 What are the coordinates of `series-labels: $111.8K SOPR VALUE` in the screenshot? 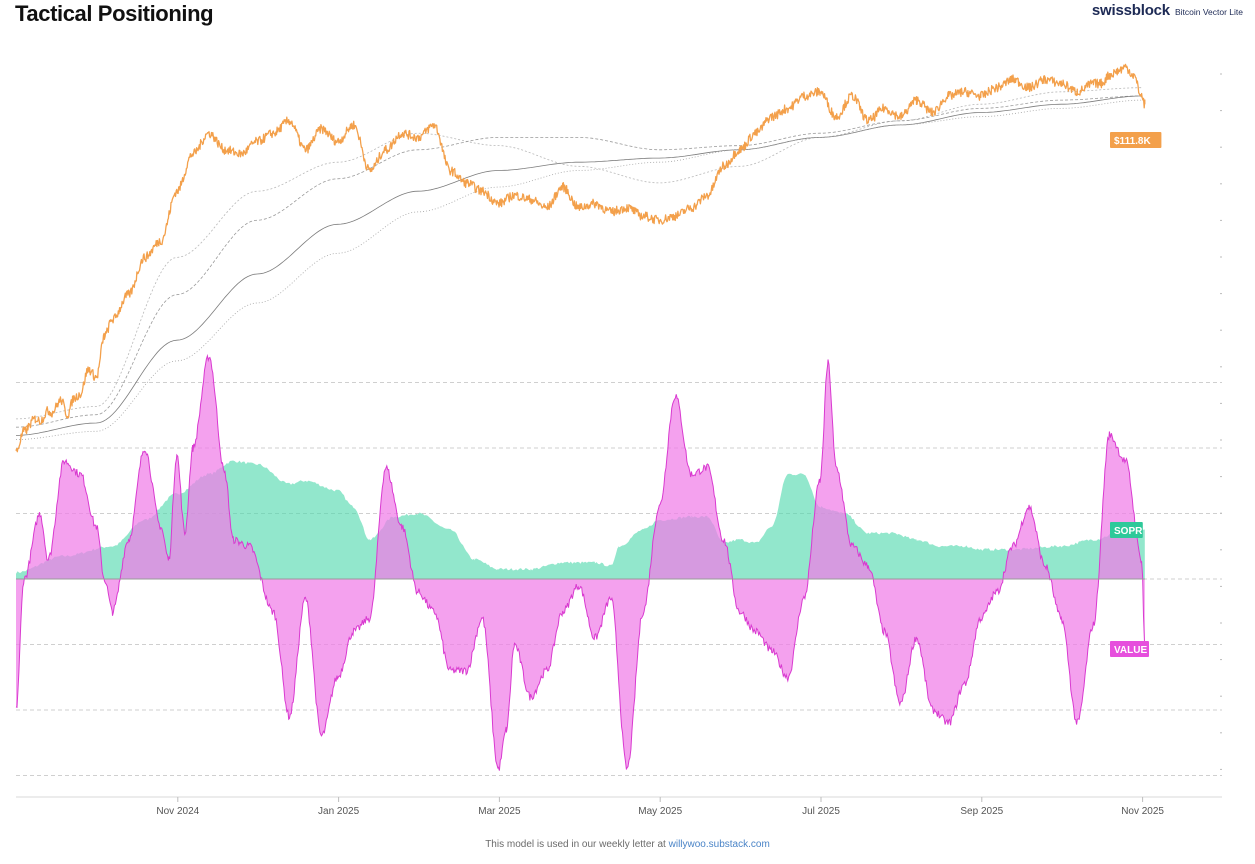 It's located at (1136, 394).